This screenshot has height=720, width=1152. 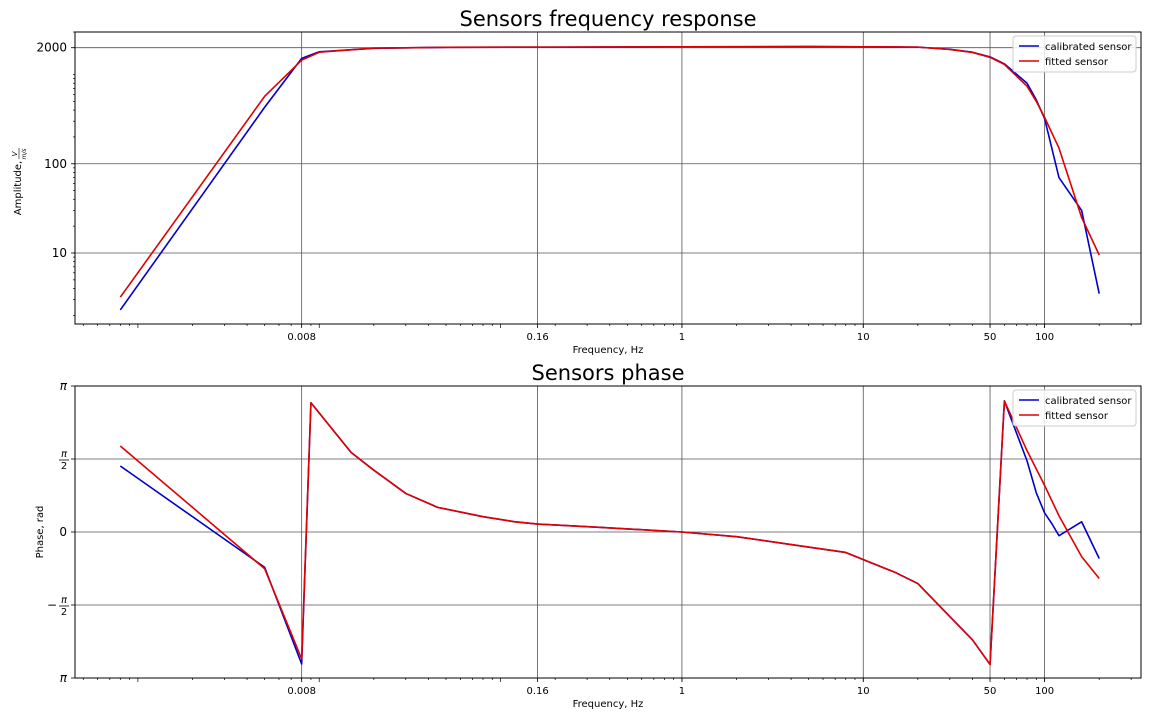 I want to click on y-tick-label: π2−, so click(x=58, y=606).